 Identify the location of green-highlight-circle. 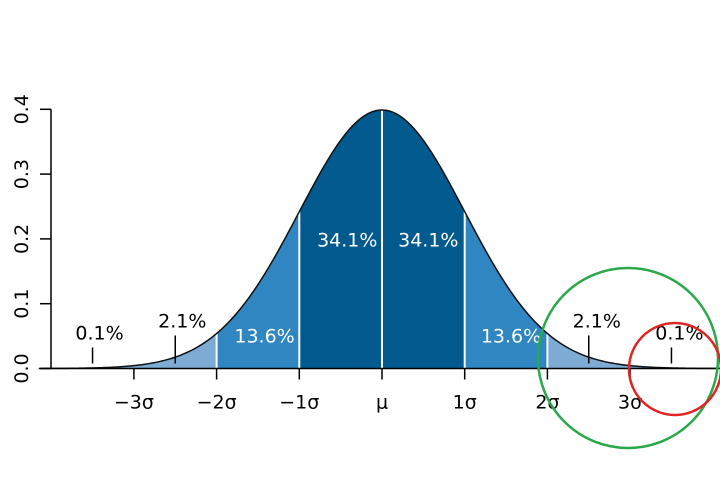
(628, 358).